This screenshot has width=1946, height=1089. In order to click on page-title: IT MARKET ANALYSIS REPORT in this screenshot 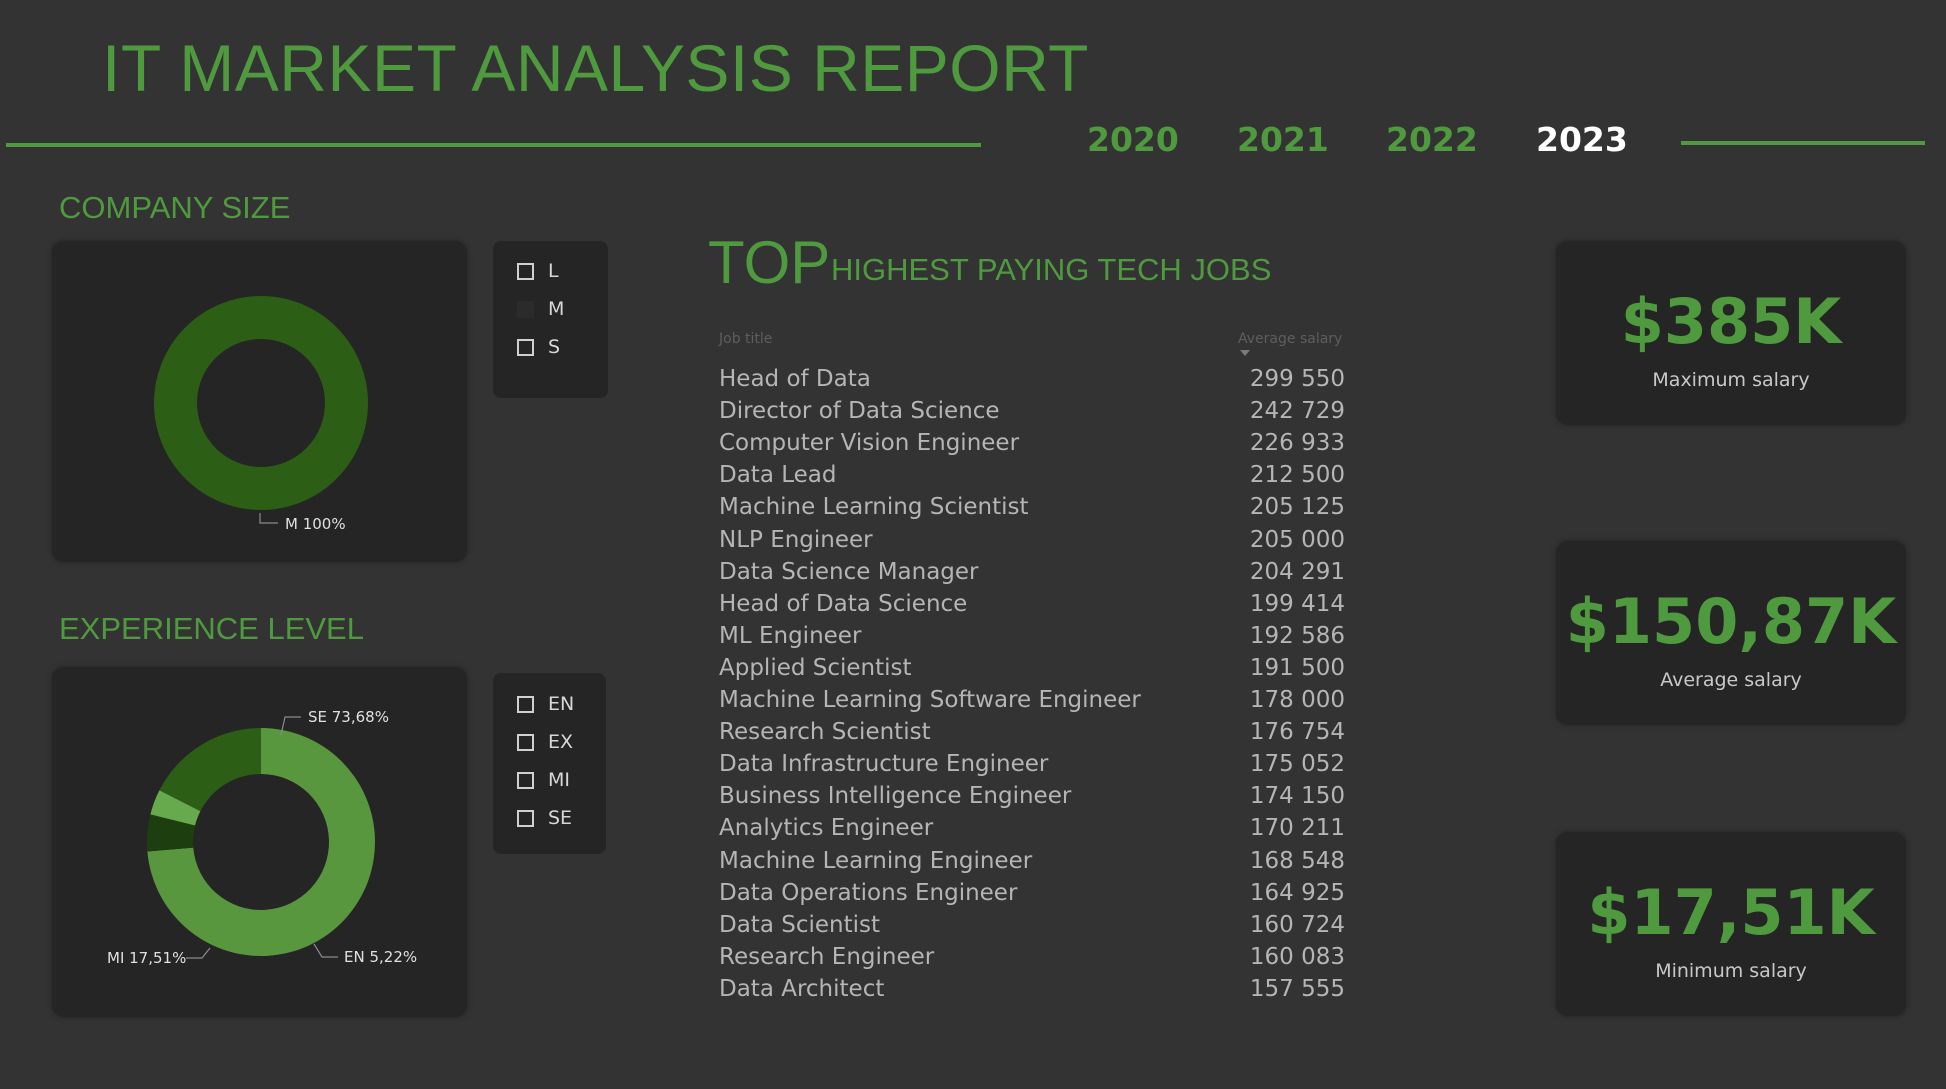, I will do `click(595, 68)`.